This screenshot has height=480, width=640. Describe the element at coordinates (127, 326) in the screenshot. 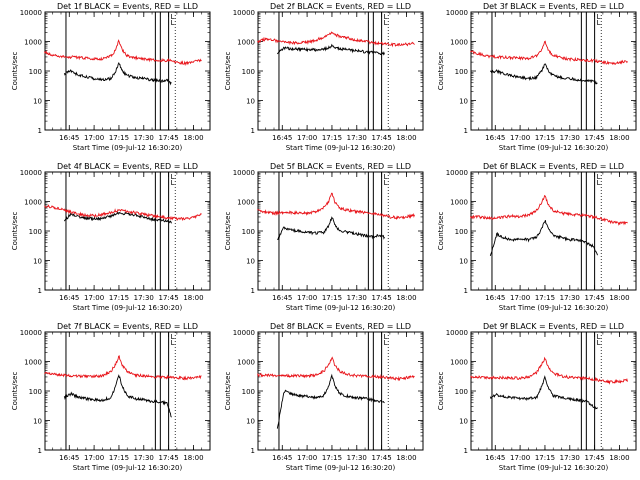

I see `panel-title: Det 7f BLACK = Events, RED = LLD` at that location.